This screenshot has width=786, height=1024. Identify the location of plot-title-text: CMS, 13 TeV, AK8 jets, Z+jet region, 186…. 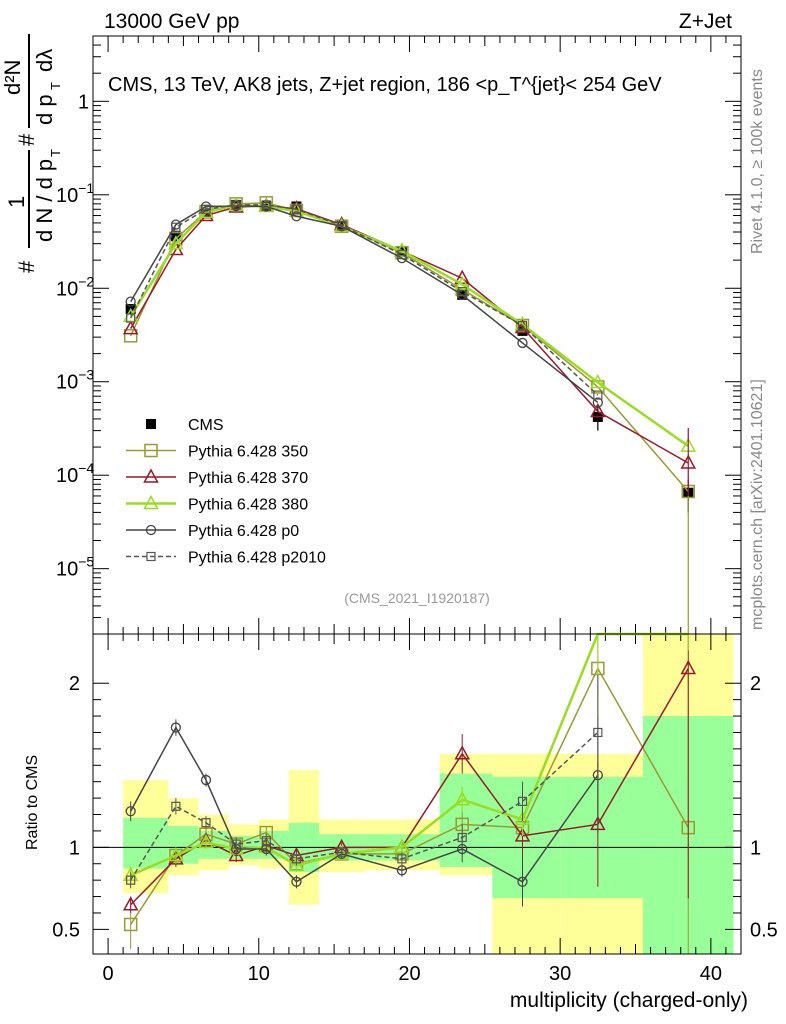
(385, 85).